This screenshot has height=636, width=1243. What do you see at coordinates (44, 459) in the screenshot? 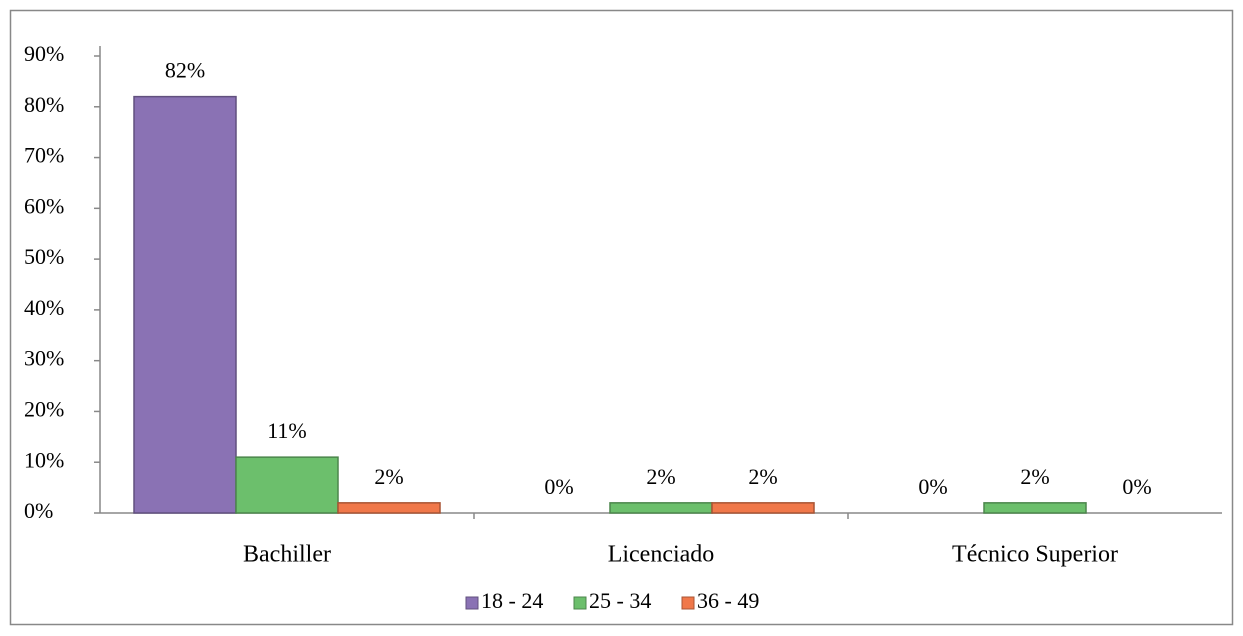
I see `y-tick-label: 10%` at bounding box center [44, 459].